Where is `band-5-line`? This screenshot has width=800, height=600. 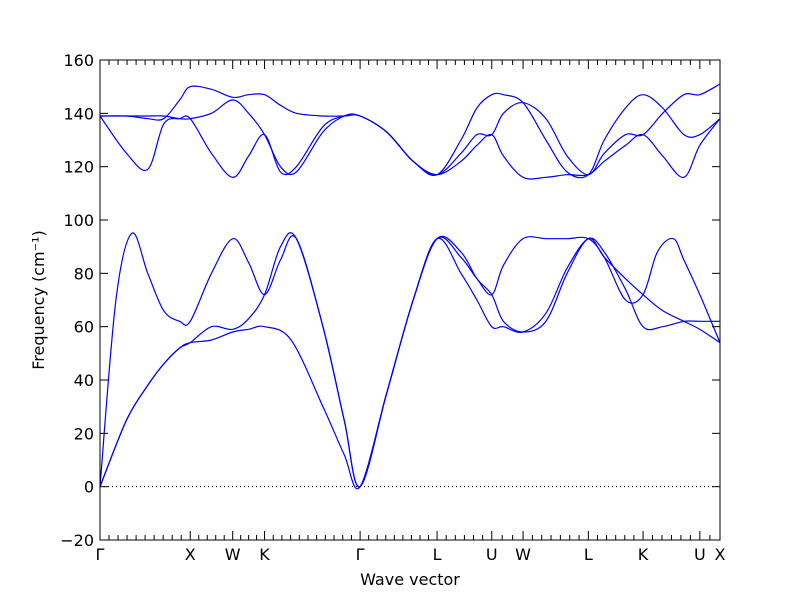 band-5-line is located at coordinates (410, 135).